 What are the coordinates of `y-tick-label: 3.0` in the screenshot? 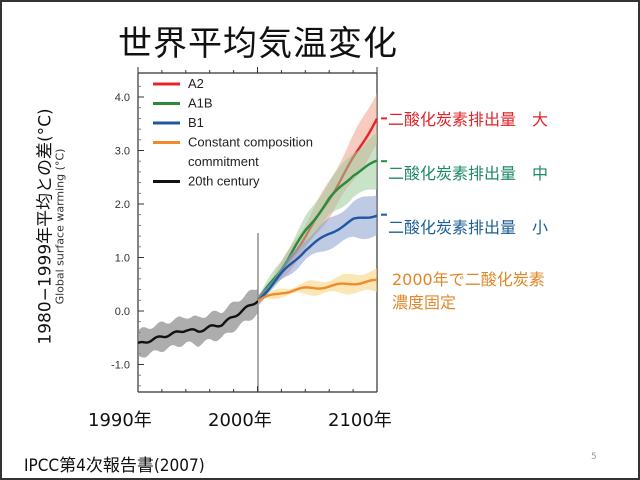 It's located at (122, 152).